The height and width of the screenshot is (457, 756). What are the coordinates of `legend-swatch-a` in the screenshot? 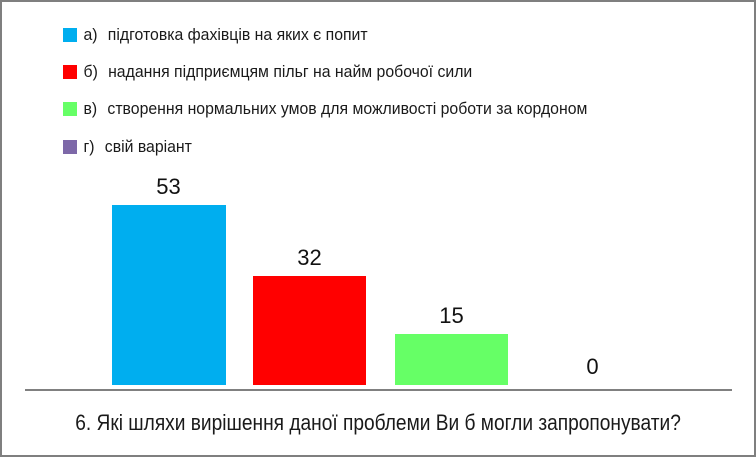 It's located at (70, 35).